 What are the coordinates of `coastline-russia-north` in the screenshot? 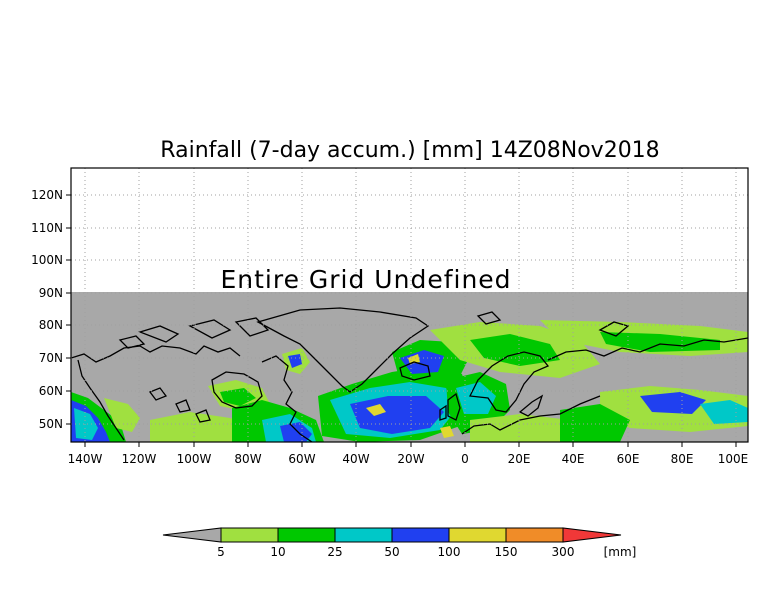 It's located at (647, 349).